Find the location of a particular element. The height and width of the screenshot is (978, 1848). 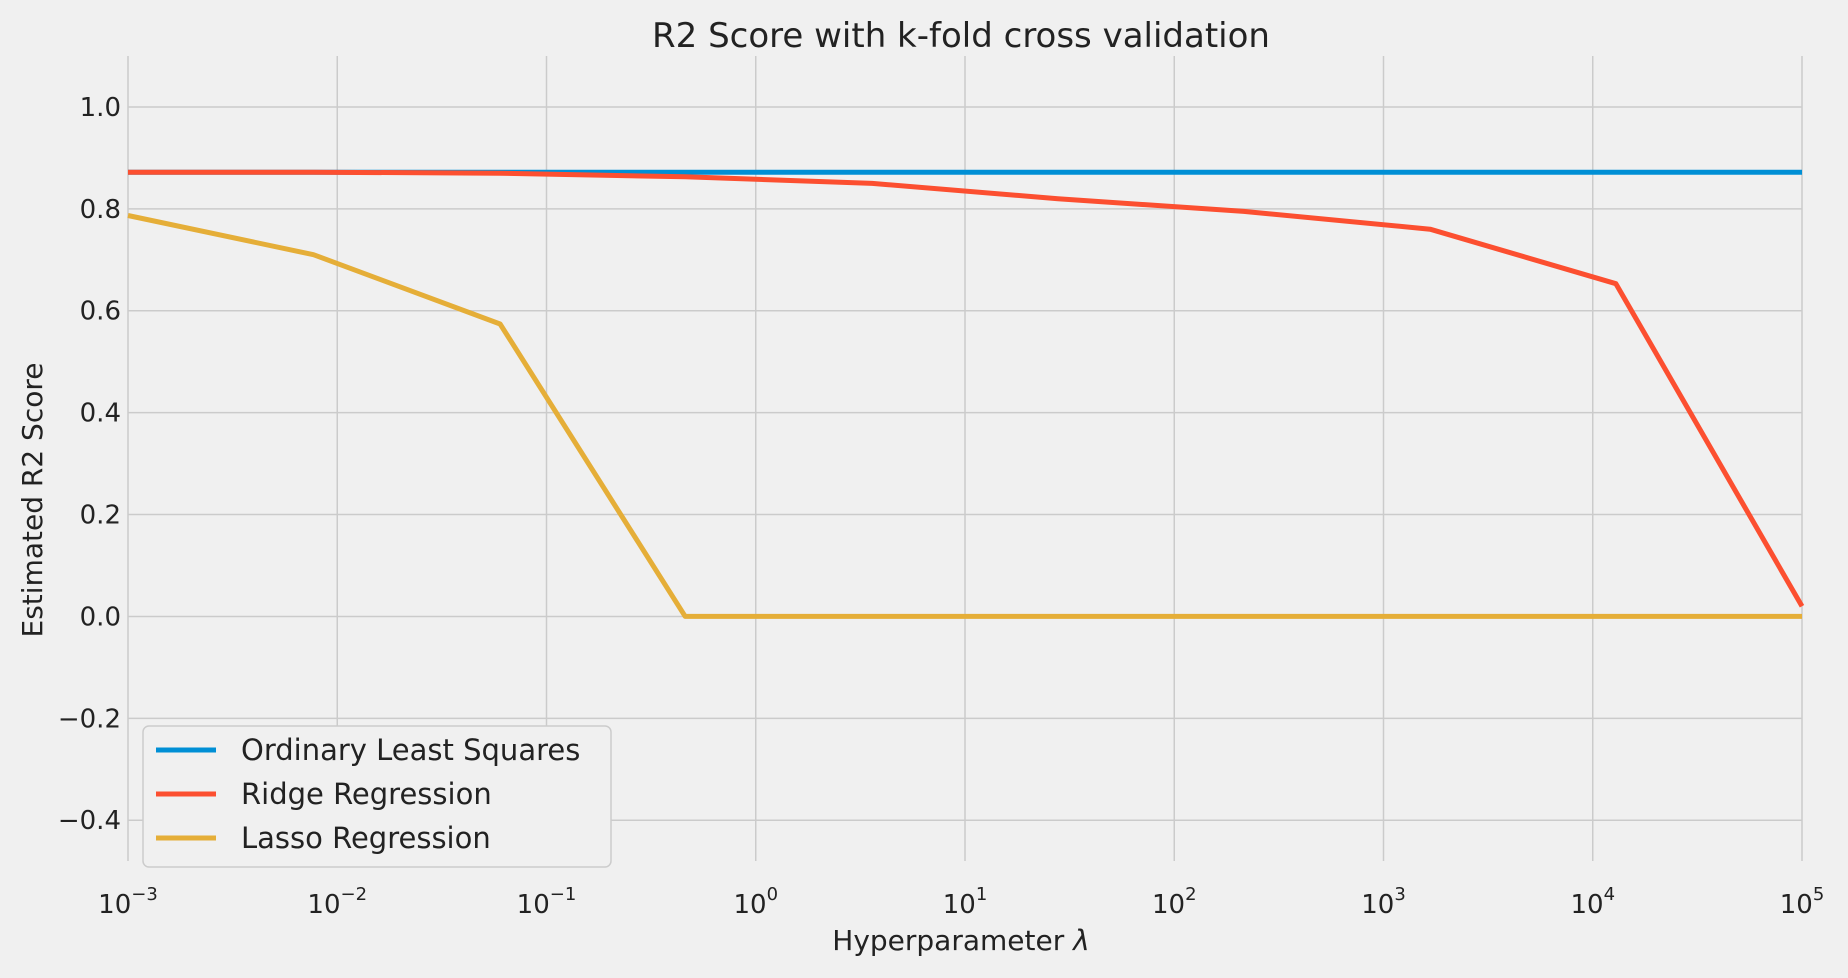

y-tick-label-0: 1.0 is located at coordinates (100, 108).